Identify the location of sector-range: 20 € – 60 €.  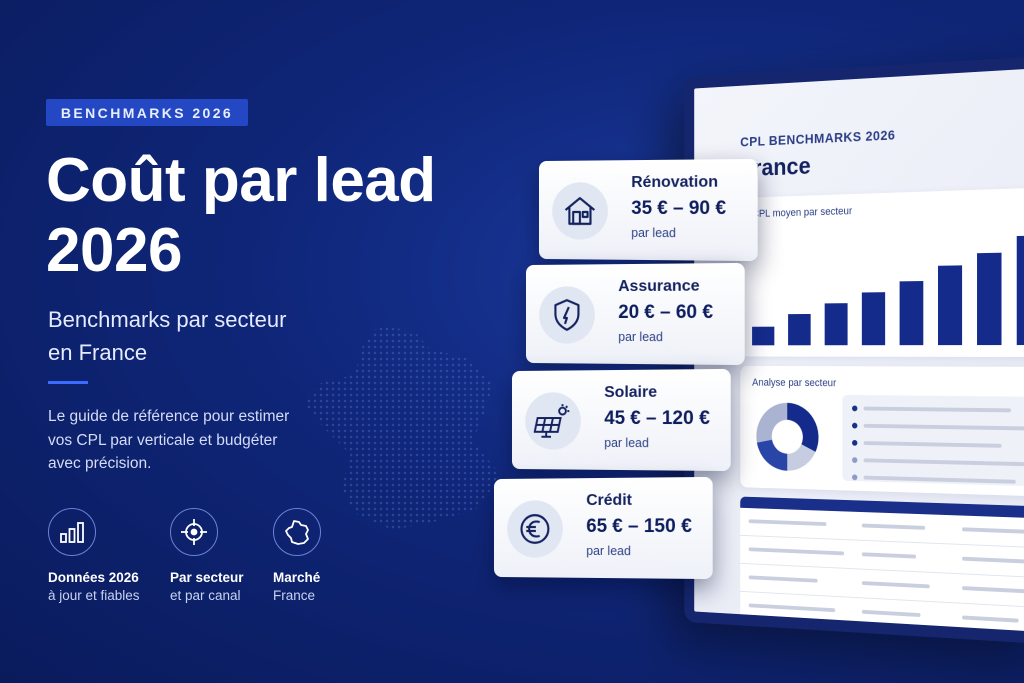
(665, 313).